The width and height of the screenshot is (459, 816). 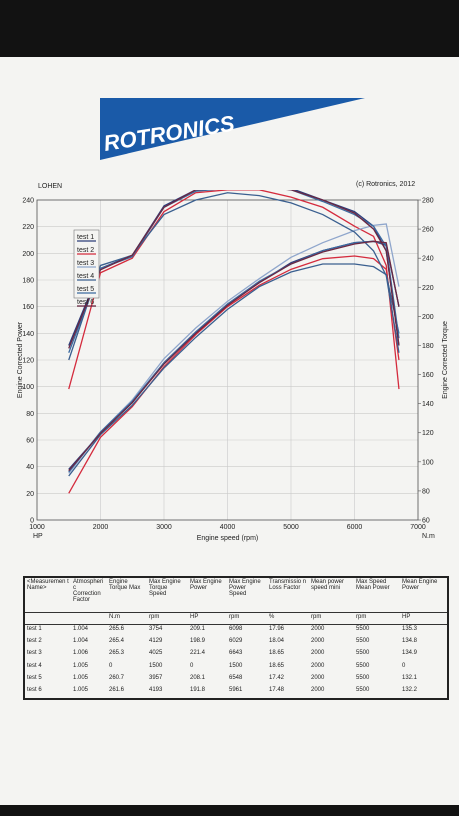 What do you see at coordinates (410, 689) in the screenshot?
I see `table-cell: 132.2` at bounding box center [410, 689].